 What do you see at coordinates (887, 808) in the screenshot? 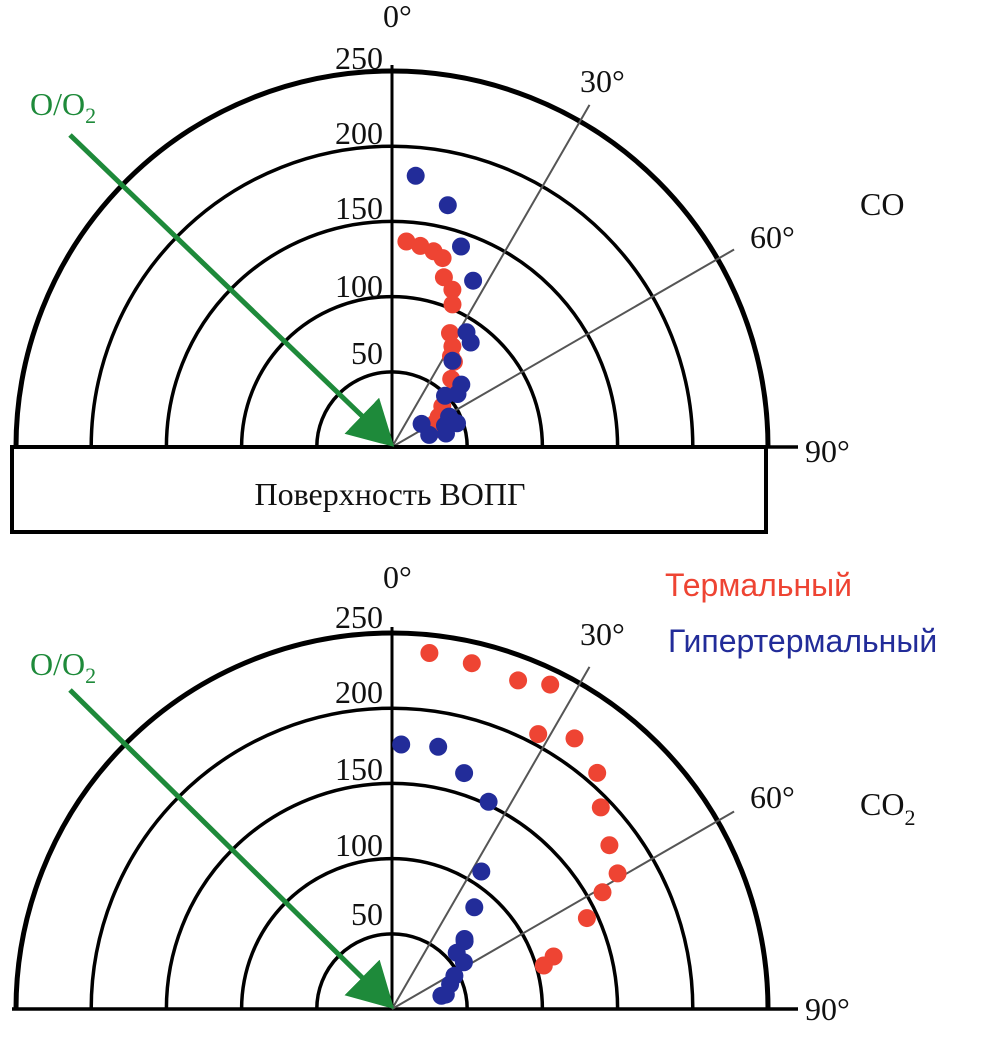
I see `co2-title: CO2` at bounding box center [887, 808].